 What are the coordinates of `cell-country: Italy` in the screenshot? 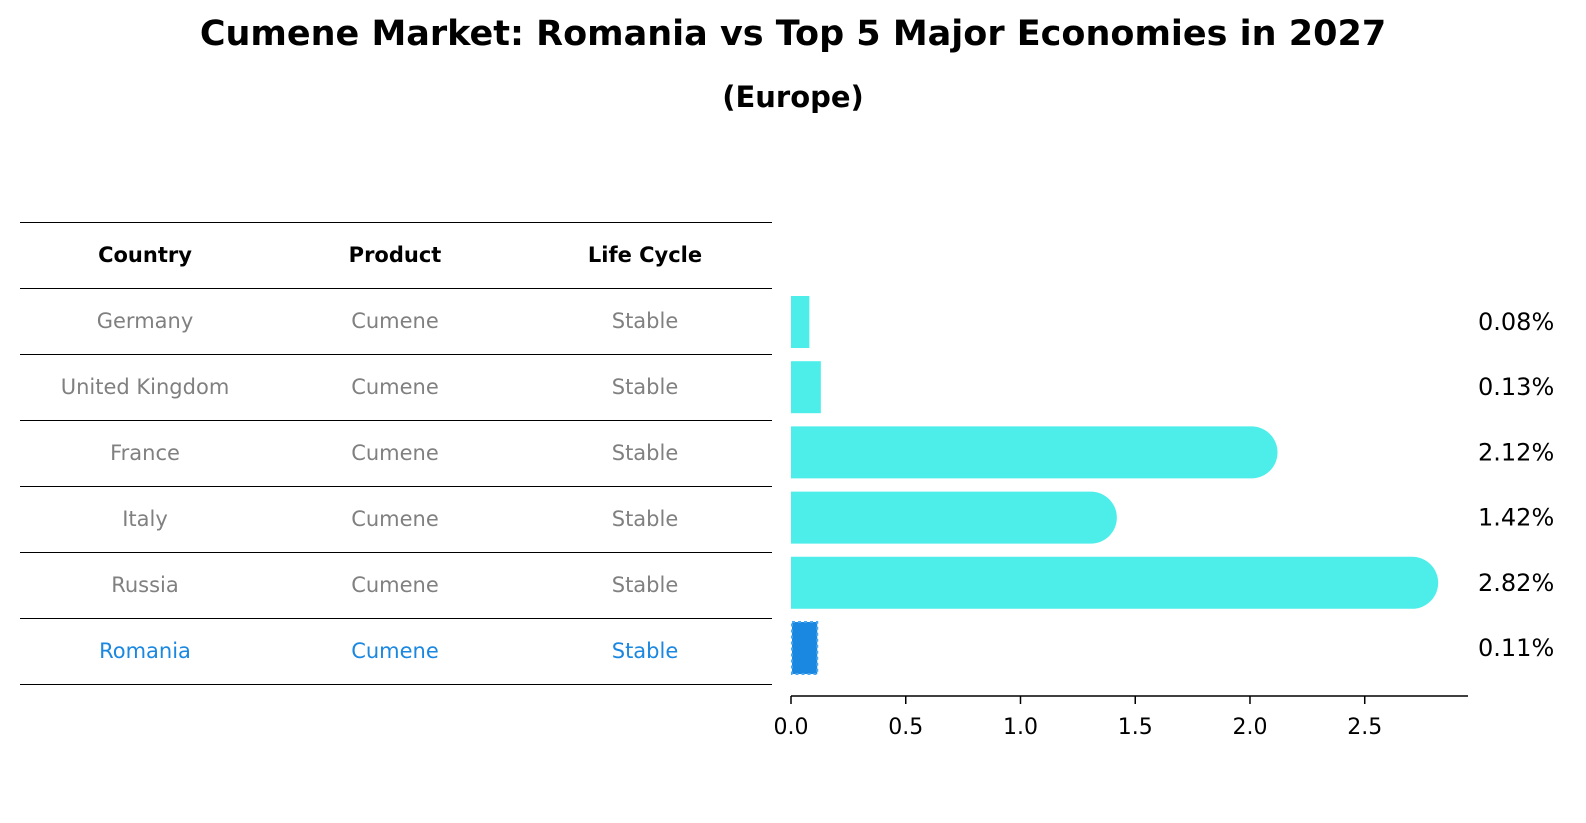 It's located at (145, 519).